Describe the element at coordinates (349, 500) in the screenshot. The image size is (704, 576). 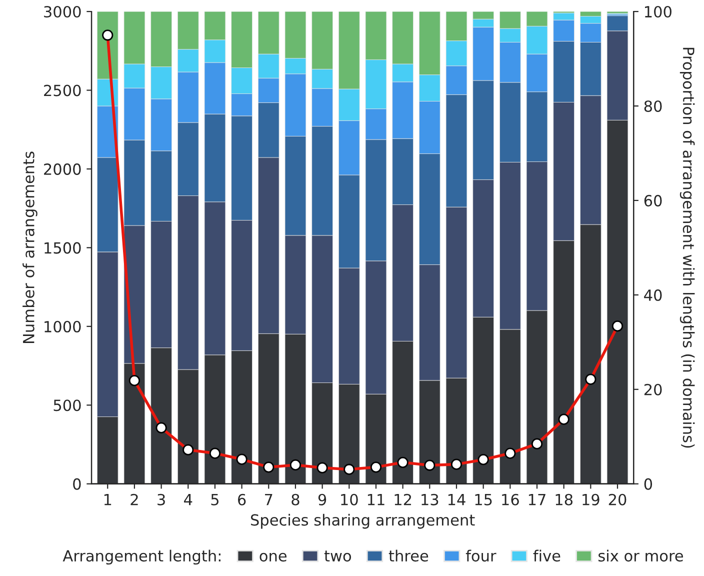
I see `x-tick-label: 10` at that location.